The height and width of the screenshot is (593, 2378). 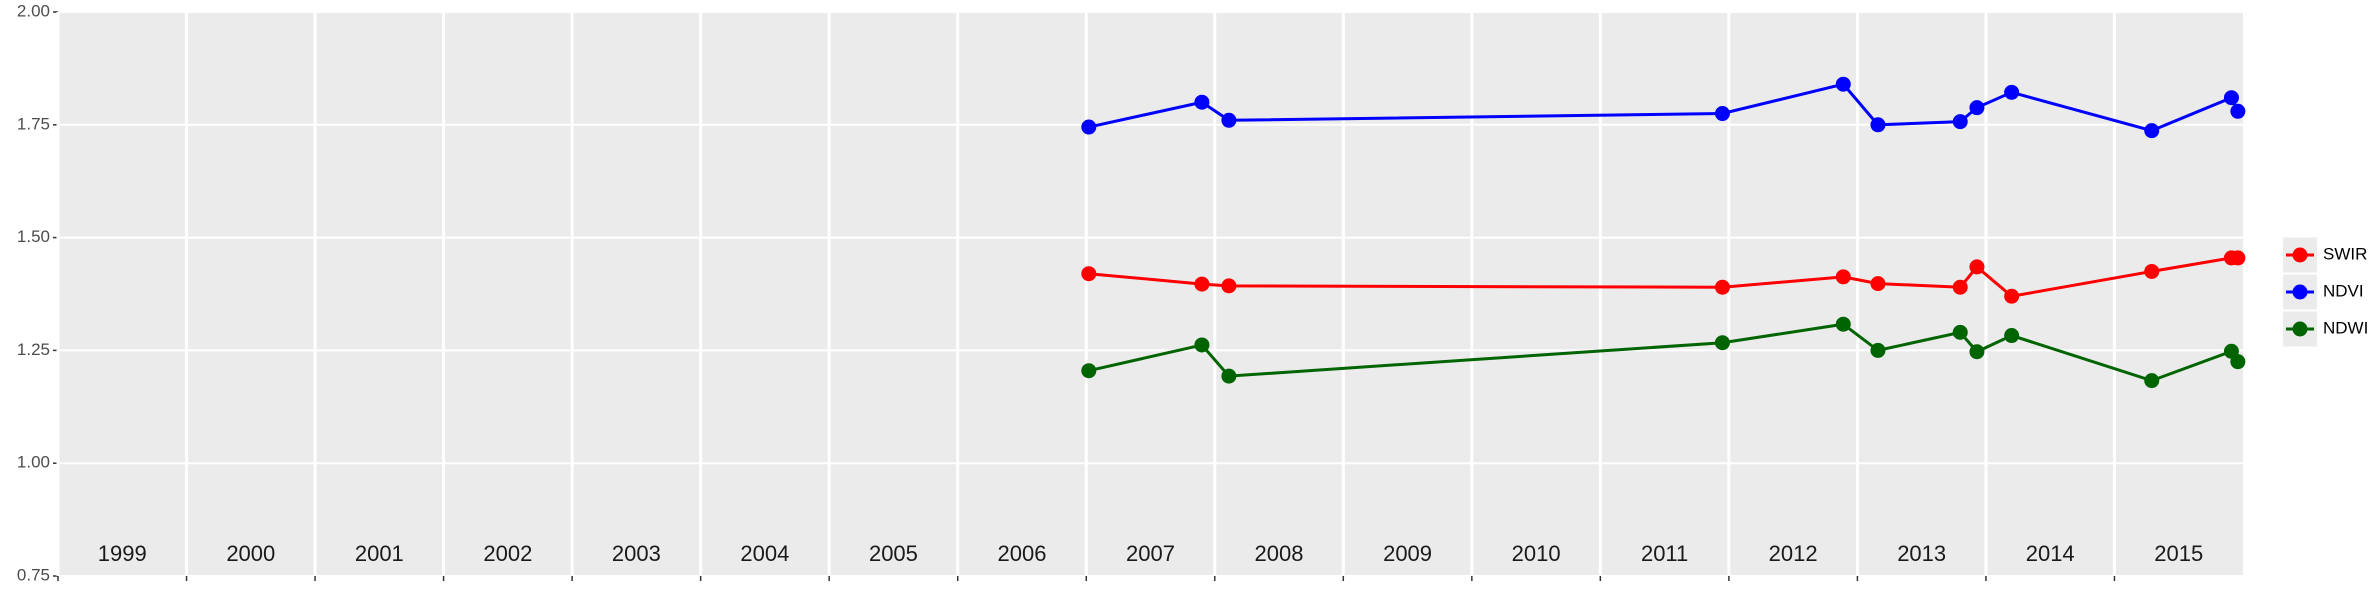 What do you see at coordinates (2050, 553) in the screenshot?
I see `x-tick-label: 2014` at bounding box center [2050, 553].